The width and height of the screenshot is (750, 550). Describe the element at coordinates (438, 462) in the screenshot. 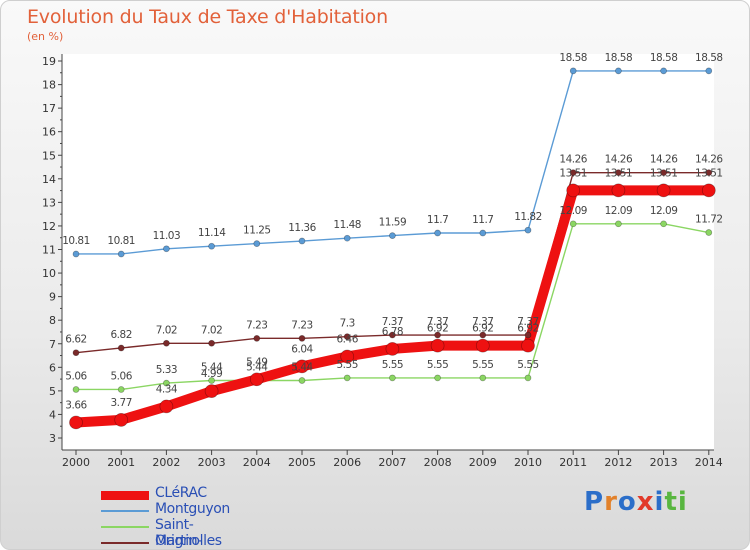

I see `x-tick-label: 2008` at that location.